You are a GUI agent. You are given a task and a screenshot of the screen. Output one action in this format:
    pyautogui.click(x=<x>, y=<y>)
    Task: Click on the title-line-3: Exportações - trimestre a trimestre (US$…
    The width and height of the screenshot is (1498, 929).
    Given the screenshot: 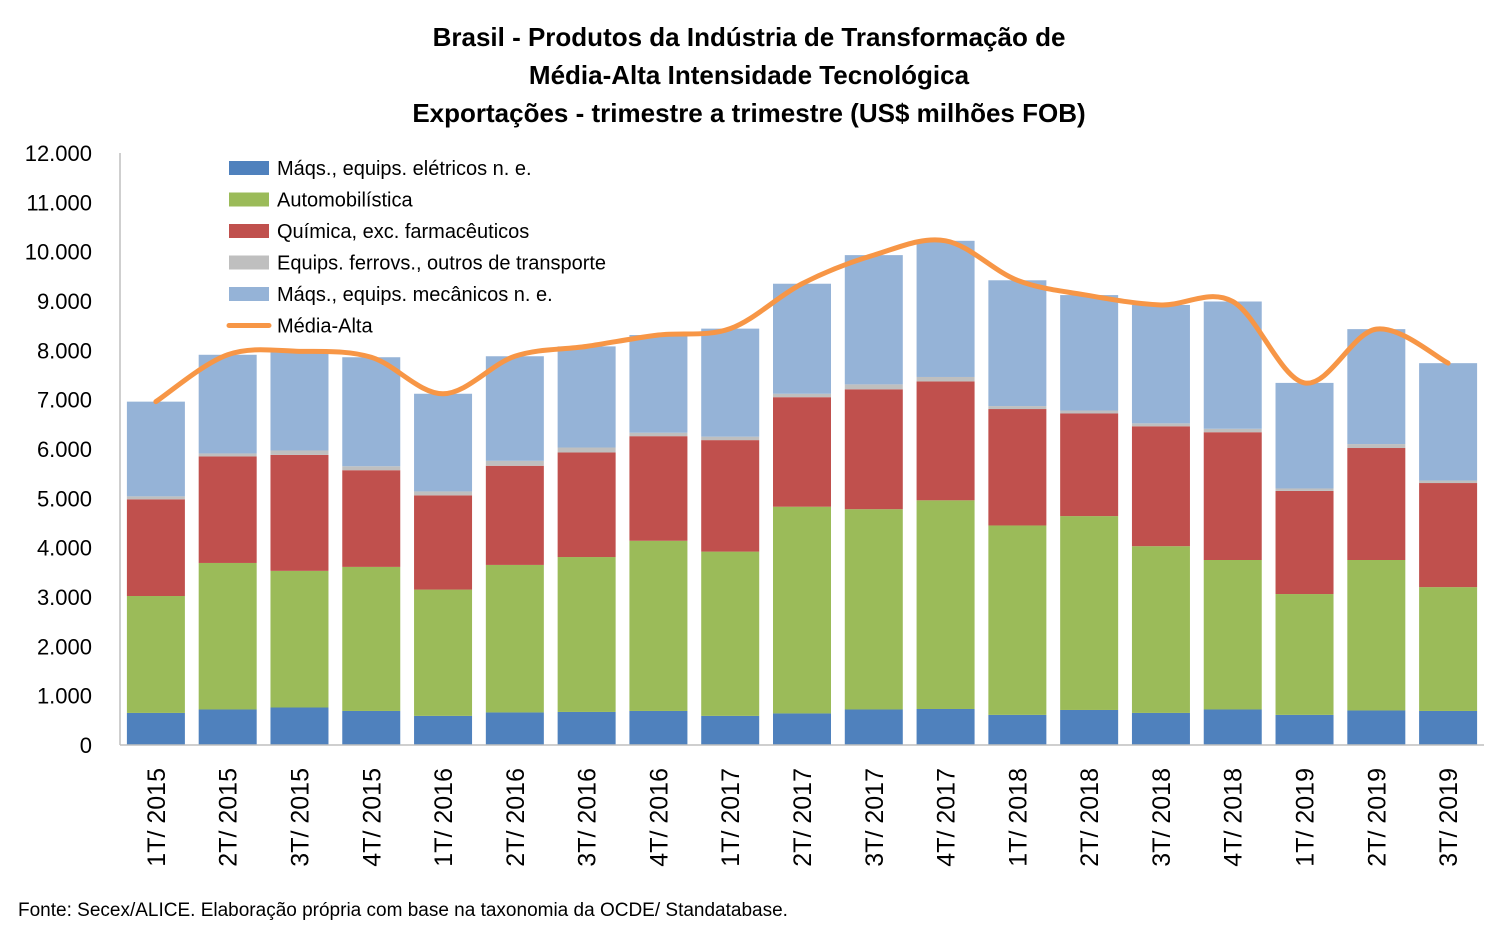 What is the action you would take?
    pyautogui.click(x=749, y=113)
    